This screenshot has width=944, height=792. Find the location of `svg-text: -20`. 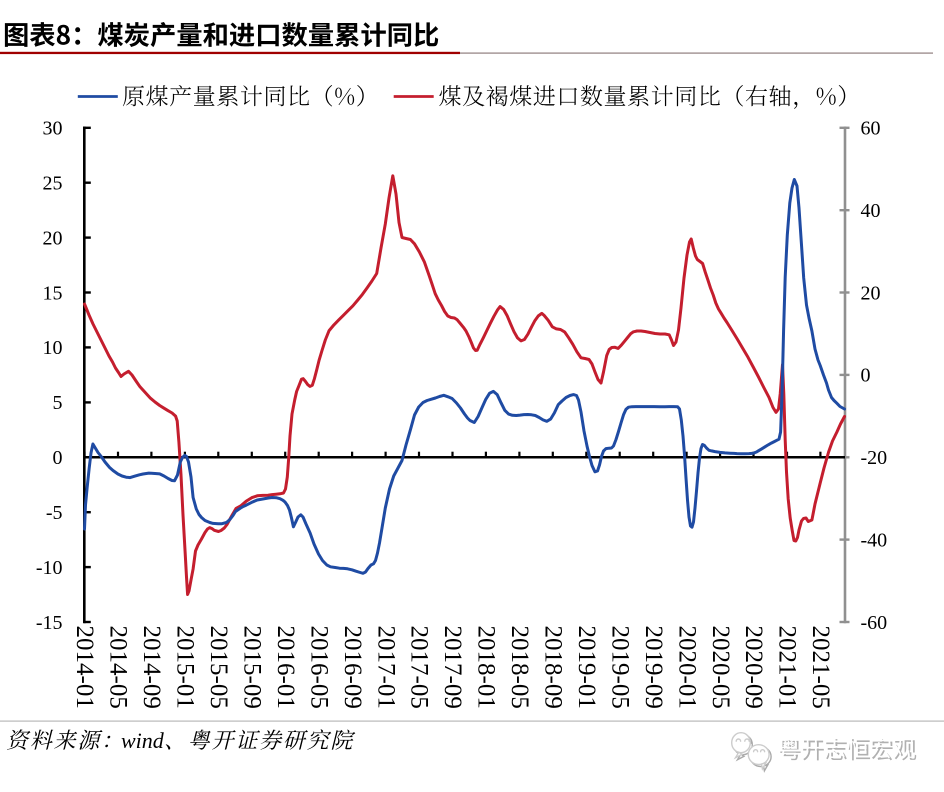

svg-text: -20 is located at coordinates (874, 458).